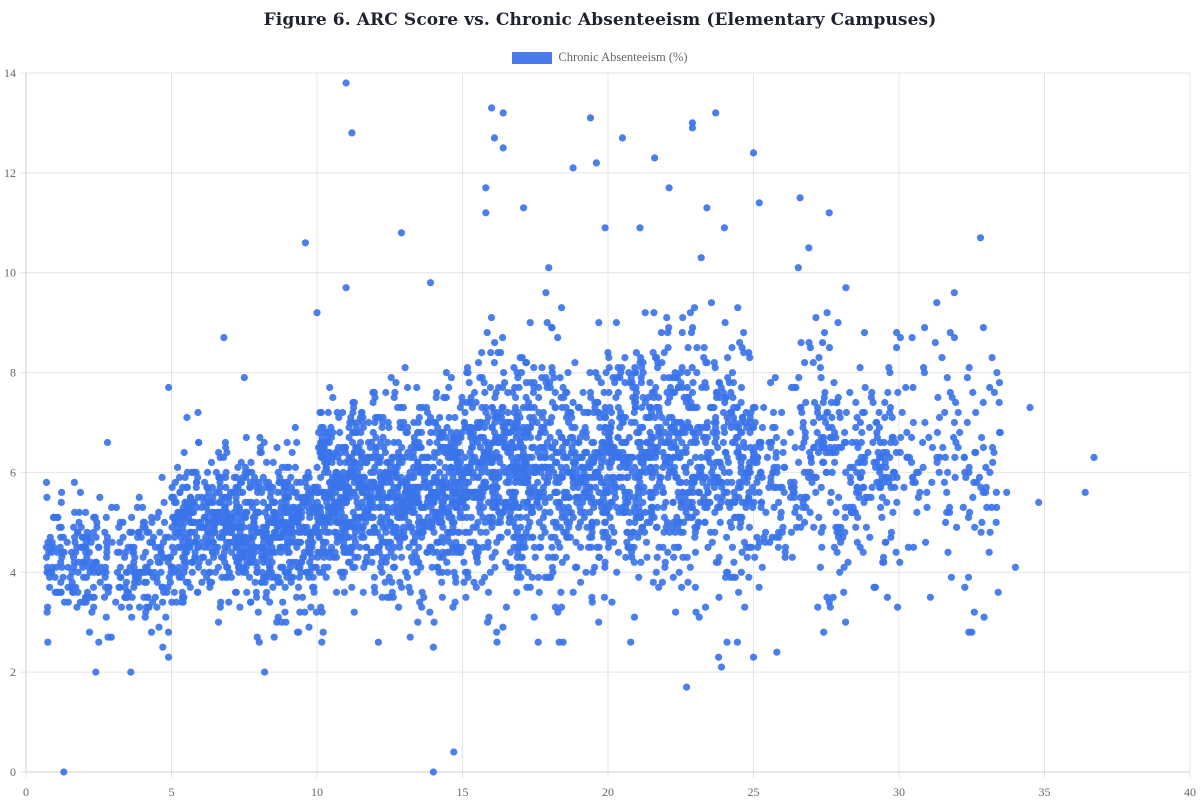 The height and width of the screenshot is (800, 1200). Describe the element at coordinates (10, 273) in the screenshot. I see `y-tick-label: 10` at that location.